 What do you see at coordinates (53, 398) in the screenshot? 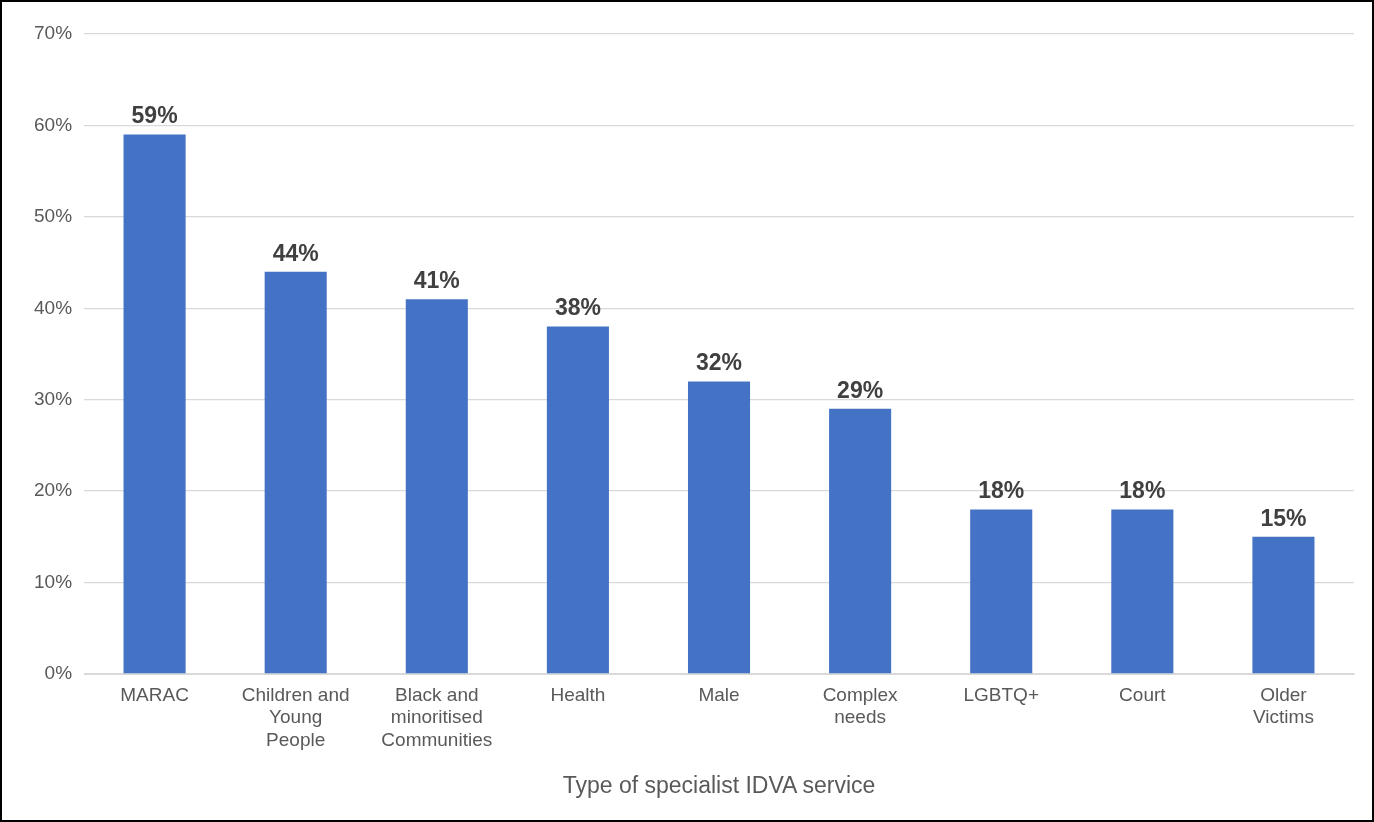
I see `y-tick-label: 30%` at bounding box center [53, 398].